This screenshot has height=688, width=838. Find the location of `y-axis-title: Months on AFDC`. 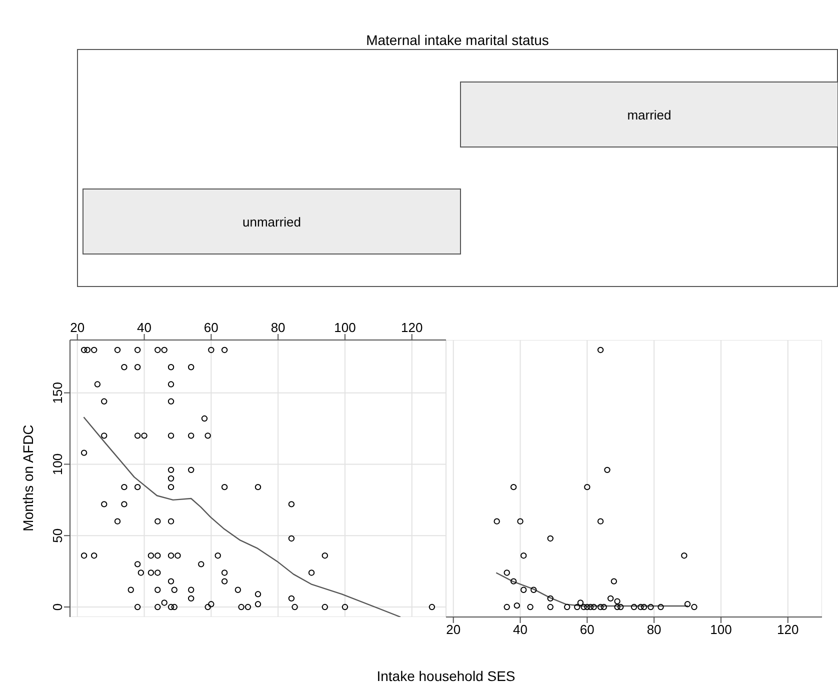

y-axis-title: Months on AFDC is located at coordinates (28, 479).